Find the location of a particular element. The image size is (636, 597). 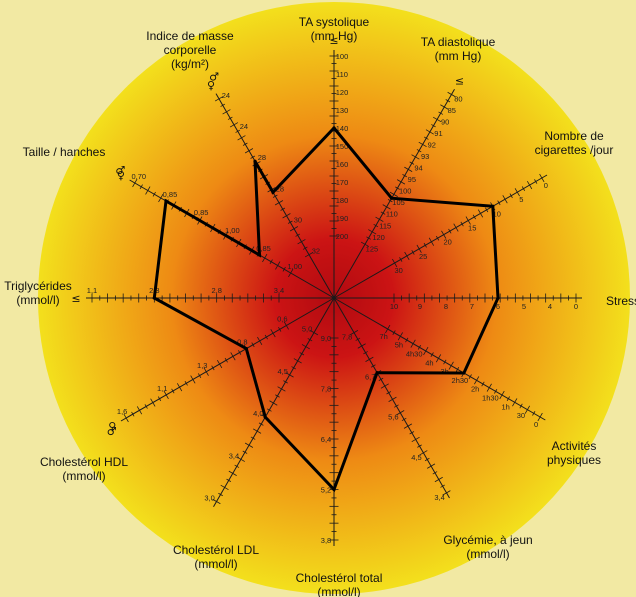

tick-label-chol_tot-7-8: 7,8 is located at coordinates (326, 389).